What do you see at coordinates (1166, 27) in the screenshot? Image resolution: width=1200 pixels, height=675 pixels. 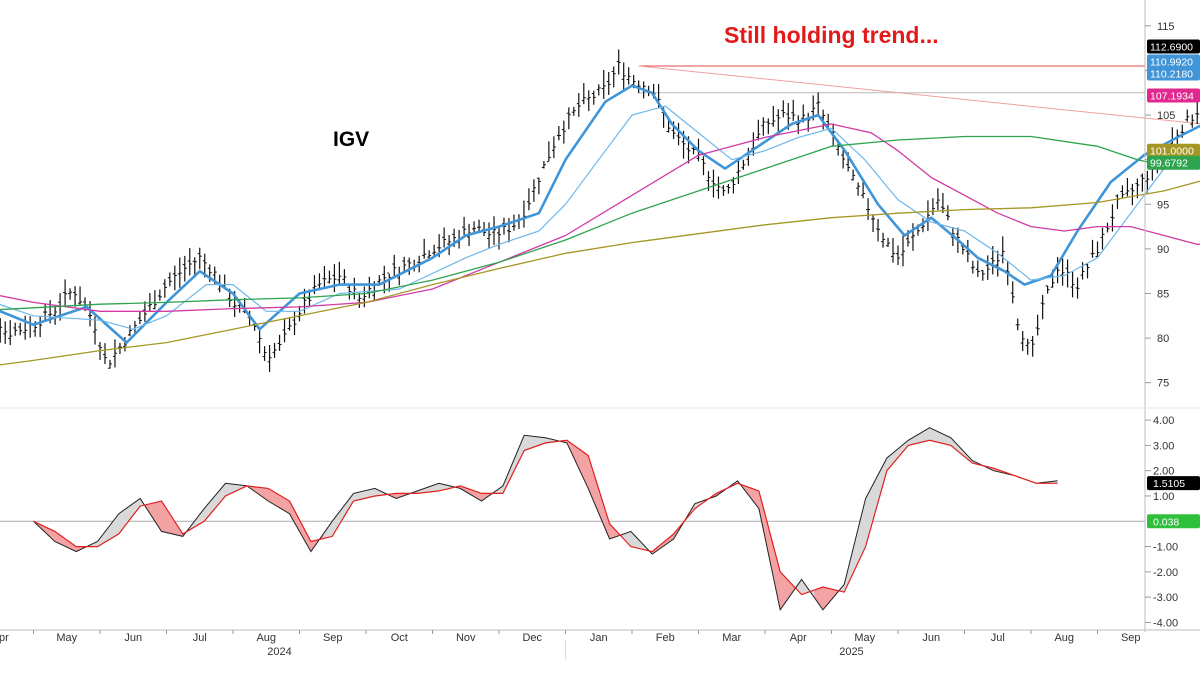 I see `price-tick-label: 115` at bounding box center [1166, 27].